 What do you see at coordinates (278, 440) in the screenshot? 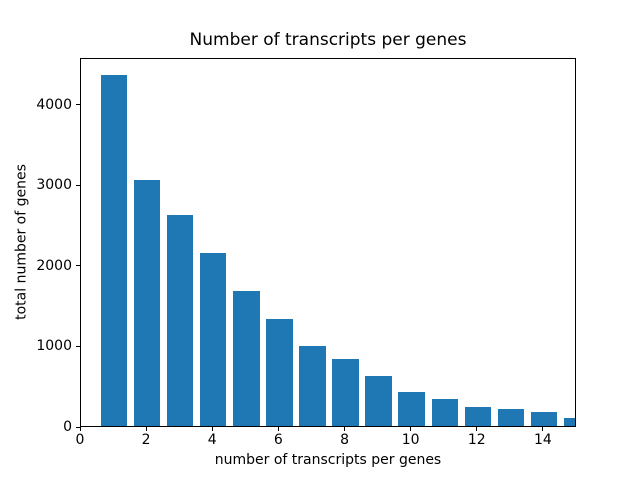
I see `x-tick-label-6: 6` at bounding box center [278, 440].